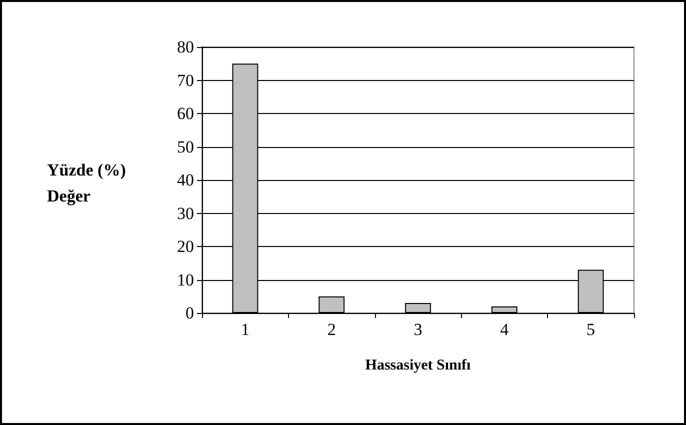  Describe the element at coordinates (418, 329) in the screenshot. I see `x-tick-label: 3` at that location.